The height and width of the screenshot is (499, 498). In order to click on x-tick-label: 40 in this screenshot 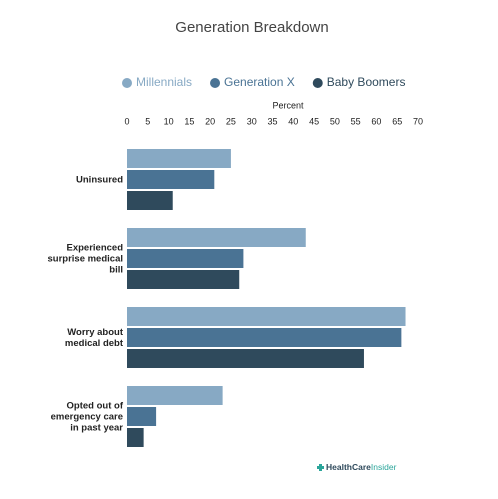, I will do `click(293, 121)`.